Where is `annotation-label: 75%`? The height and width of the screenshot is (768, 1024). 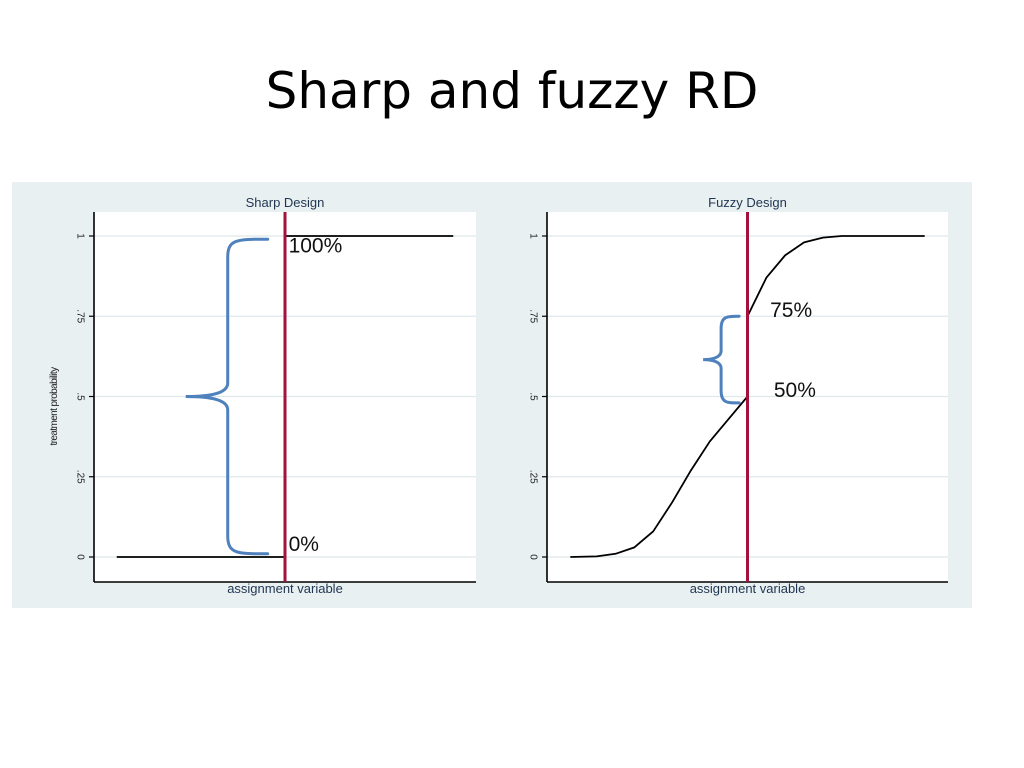 annotation-label: 75% is located at coordinates (791, 310).